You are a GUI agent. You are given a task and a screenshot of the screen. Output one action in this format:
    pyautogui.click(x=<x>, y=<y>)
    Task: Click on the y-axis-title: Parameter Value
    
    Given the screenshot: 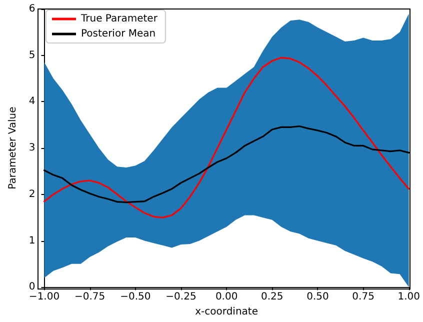 What is the action you would take?
    pyautogui.click(x=13, y=148)
    